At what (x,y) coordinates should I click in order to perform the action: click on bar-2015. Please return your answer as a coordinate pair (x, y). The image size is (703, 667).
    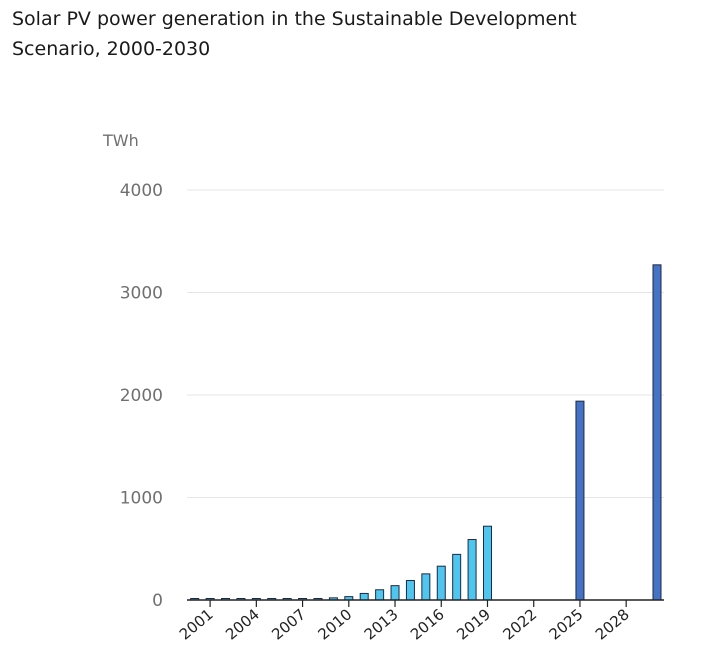
    Looking at the image, I should click on (426, 587).